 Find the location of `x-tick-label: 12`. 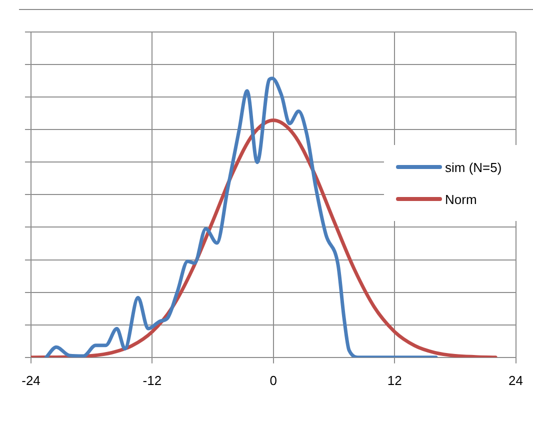

x-tick-label: 12 is located at coordinates (394, 380).